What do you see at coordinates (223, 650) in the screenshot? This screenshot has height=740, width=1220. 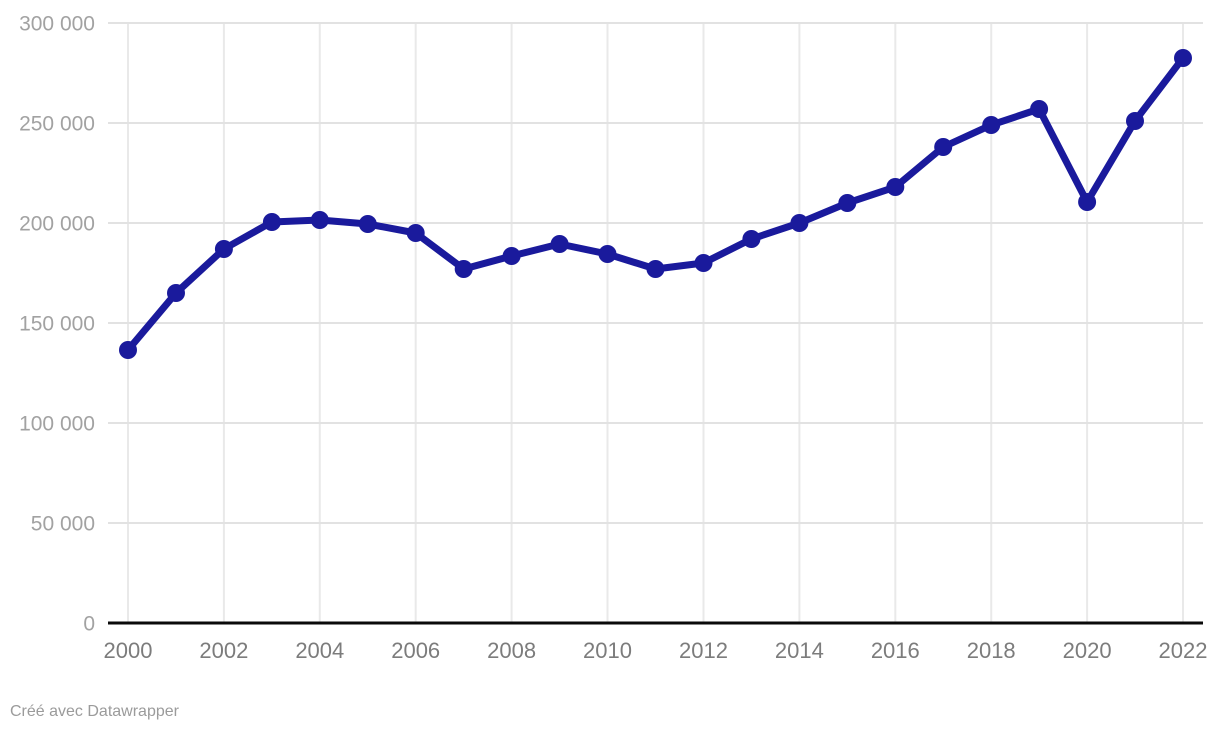 I see `x-tick-label: 2002` at bounding box center [223, 650].